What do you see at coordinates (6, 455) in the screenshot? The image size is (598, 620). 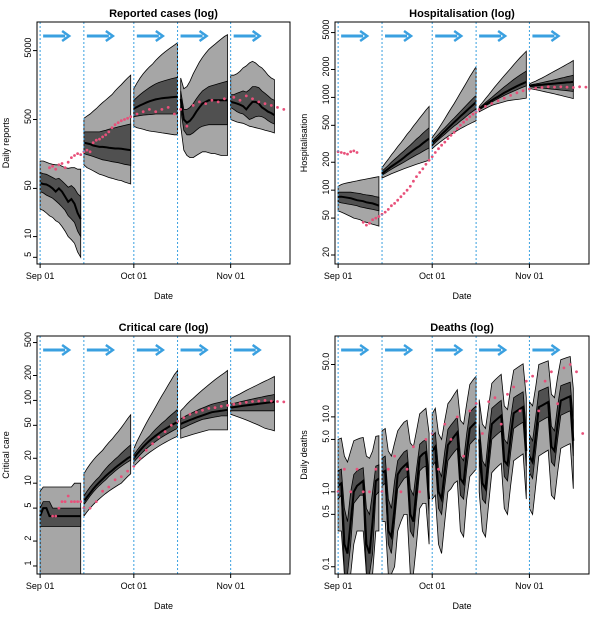 I see `y-axis-label: Critical care` at bounding box center [6, 455].